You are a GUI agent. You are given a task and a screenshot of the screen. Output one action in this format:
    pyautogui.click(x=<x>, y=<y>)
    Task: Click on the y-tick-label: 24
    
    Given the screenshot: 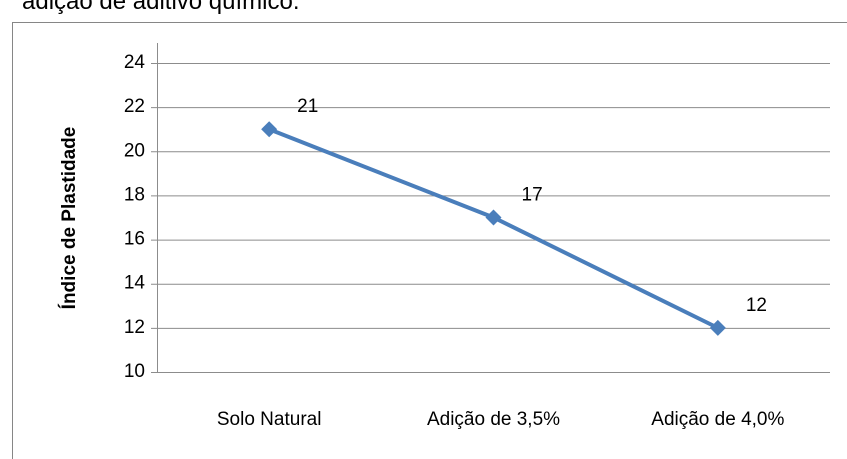 What is the action you would take?
    pyautogui.click(x=135, y=62)
    